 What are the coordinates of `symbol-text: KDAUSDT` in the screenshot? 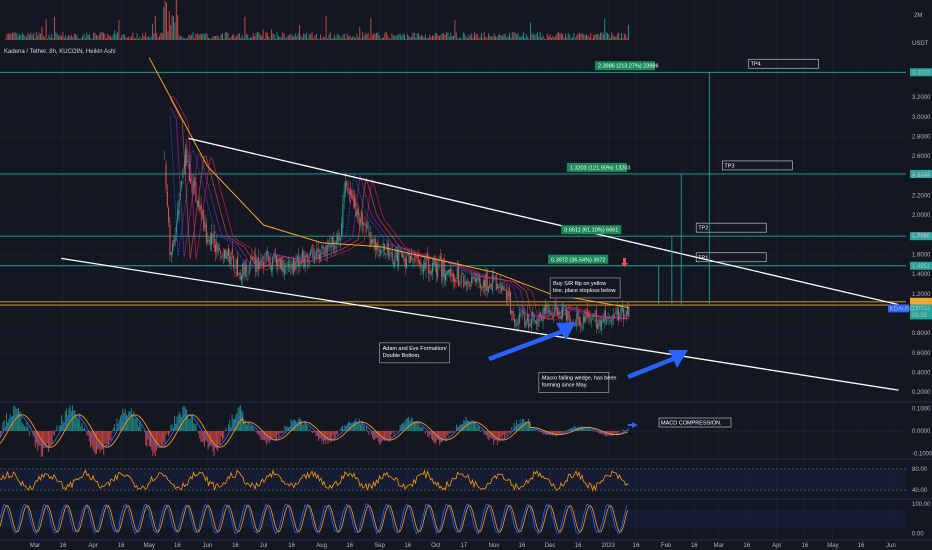 It's located at (904, 309).